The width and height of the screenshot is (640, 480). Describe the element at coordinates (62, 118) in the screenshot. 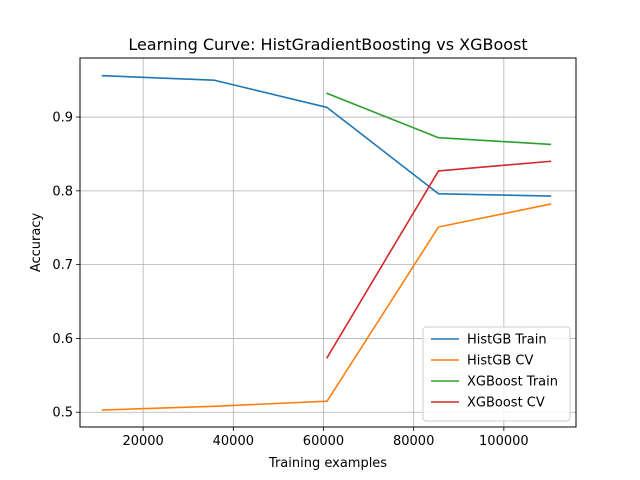

I see `y-tick-label: 0.9` at that location.